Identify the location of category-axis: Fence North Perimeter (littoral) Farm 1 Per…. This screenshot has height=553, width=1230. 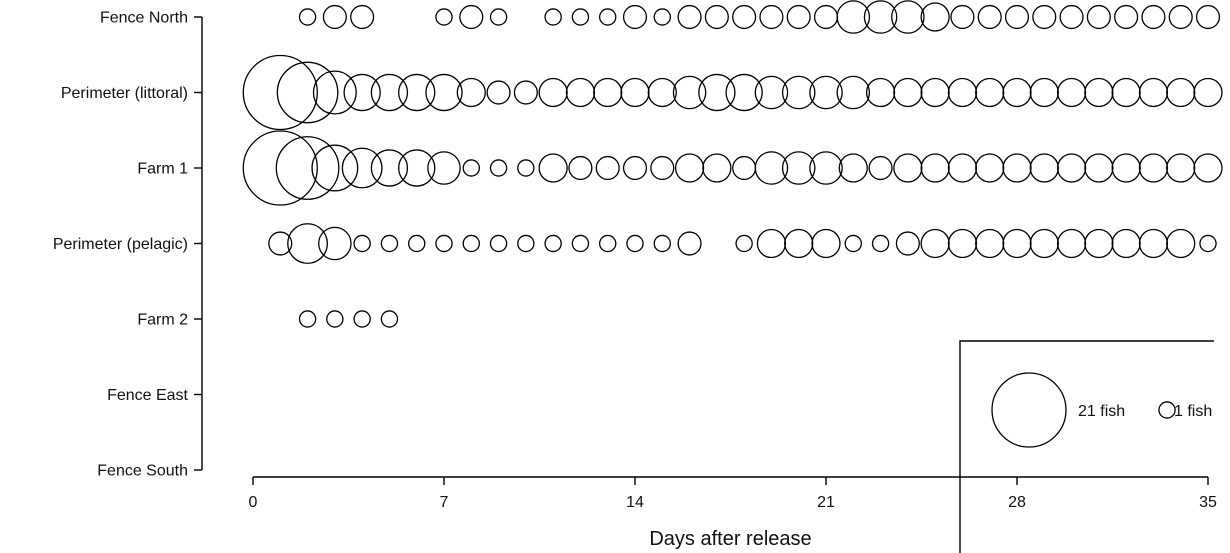
(128, 245).